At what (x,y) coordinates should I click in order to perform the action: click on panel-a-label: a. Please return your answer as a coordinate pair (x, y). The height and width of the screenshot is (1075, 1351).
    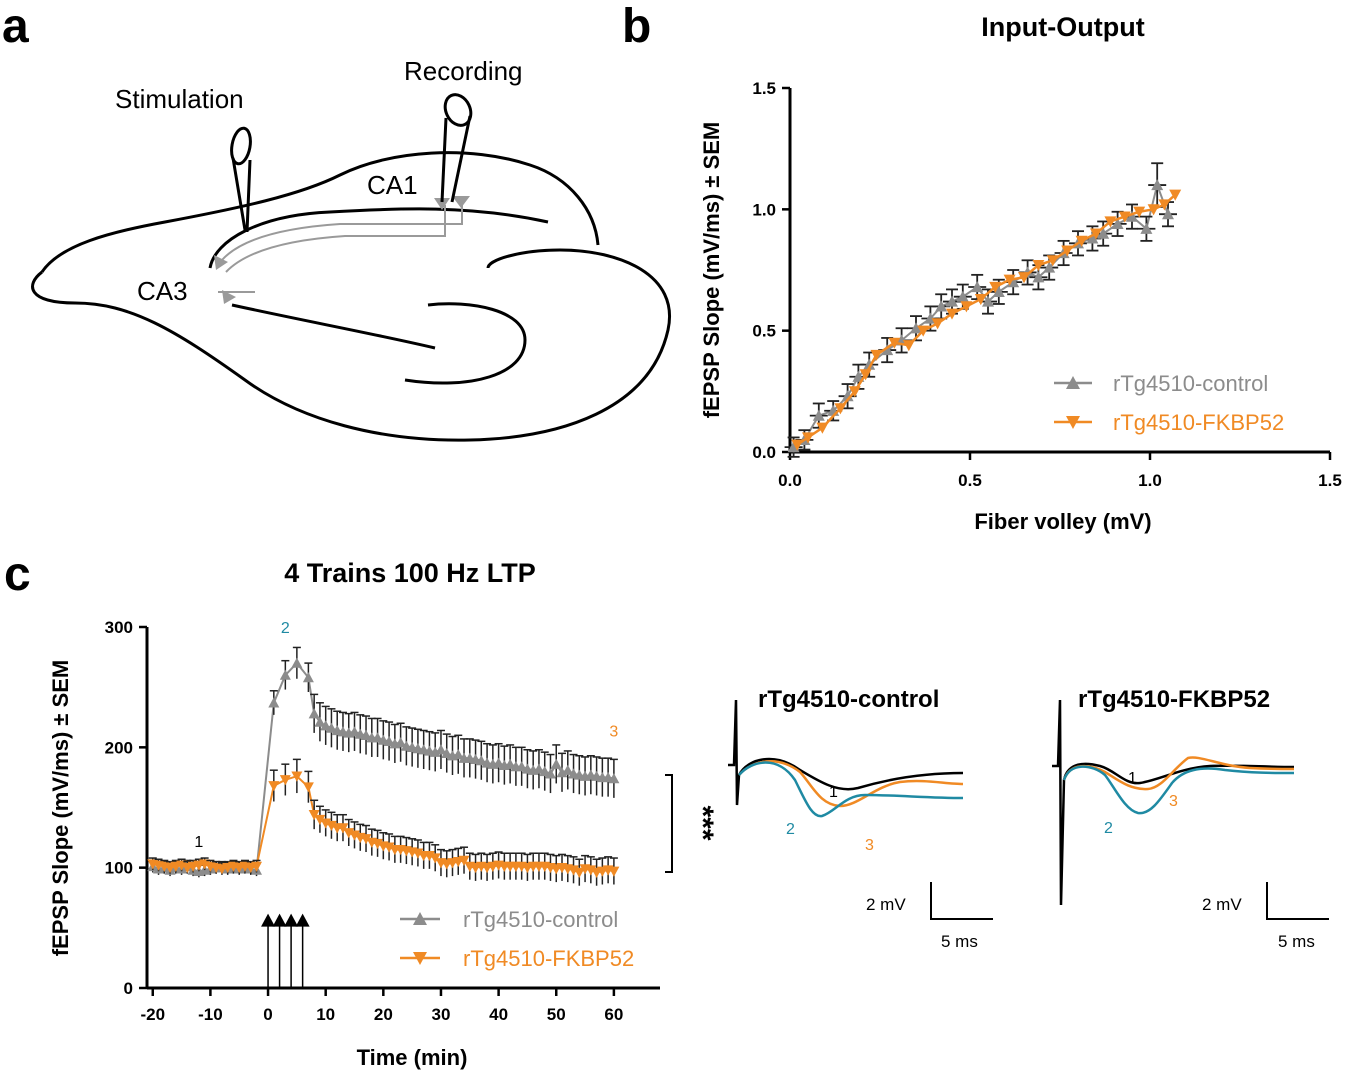
    Looking at the image, I should click on (15, 26).